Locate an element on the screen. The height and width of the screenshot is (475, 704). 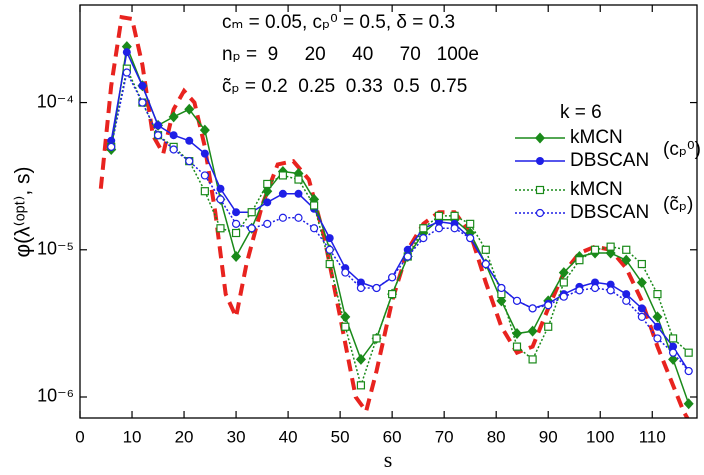
x-tick-label: 100 is located at coordinates (600, 436).